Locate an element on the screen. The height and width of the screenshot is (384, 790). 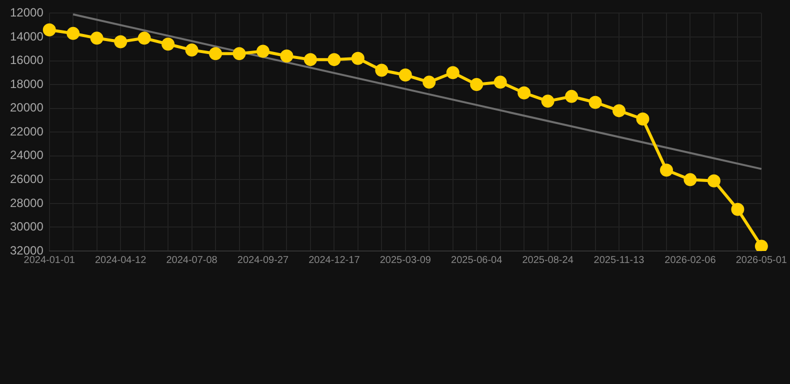
x-tick-label: 2025-03-09 is located at coordinates (406, 260).